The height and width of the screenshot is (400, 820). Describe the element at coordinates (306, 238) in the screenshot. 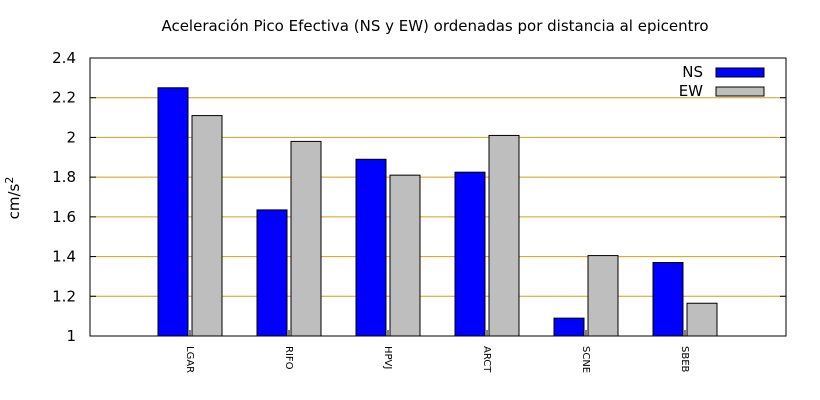

I see `bar-ew-rifo` at that location.